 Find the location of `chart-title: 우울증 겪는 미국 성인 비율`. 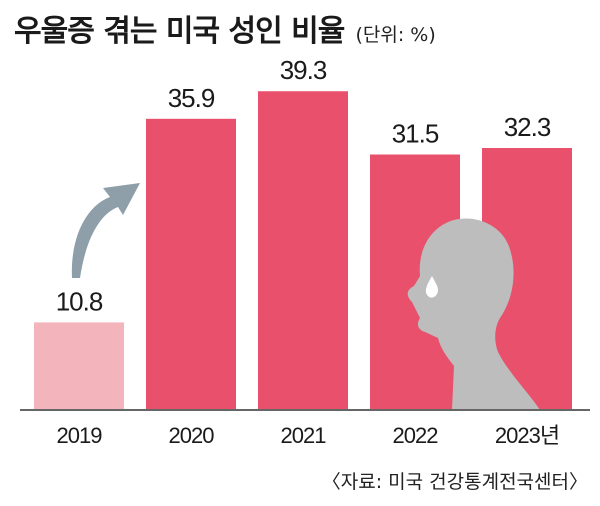

chart-title: 우울증 겪는 미국 성인 비율 is located at coordinates (179, 31).